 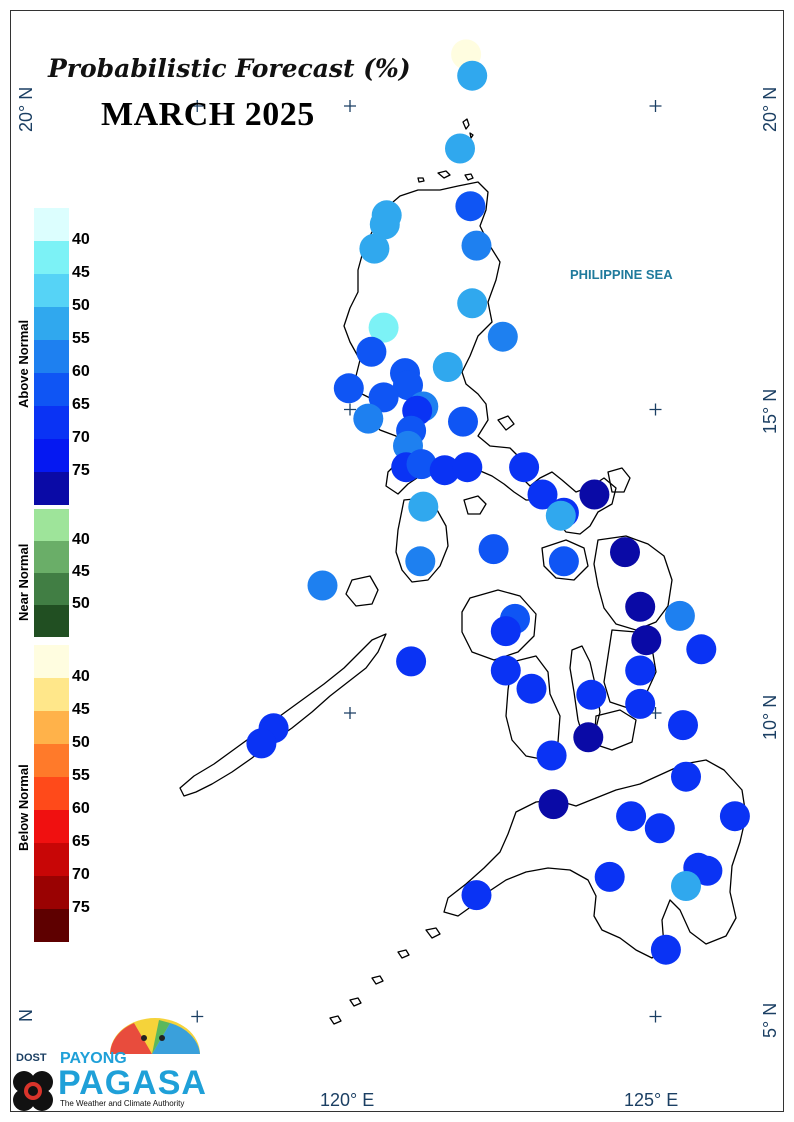 What do you see at coordinates (619, 480) in the screenshot?
I see `catanduanes-island` at bounding box center [619, 480].